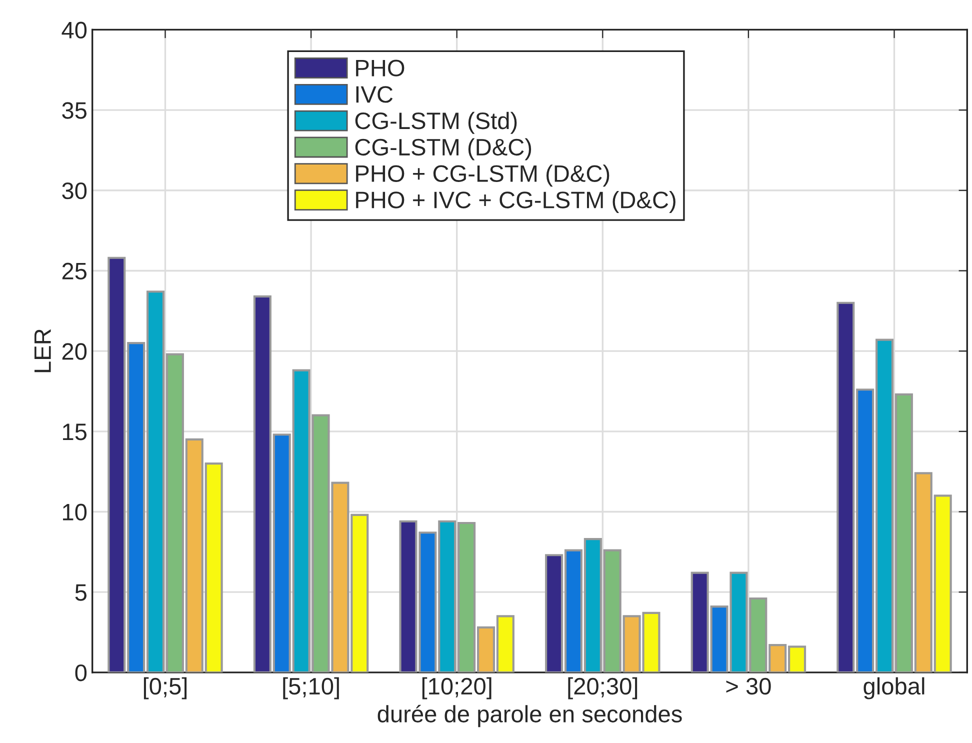 The image size is (972, 743). I want to click on y-tick-label: 30, so click(74, 191).